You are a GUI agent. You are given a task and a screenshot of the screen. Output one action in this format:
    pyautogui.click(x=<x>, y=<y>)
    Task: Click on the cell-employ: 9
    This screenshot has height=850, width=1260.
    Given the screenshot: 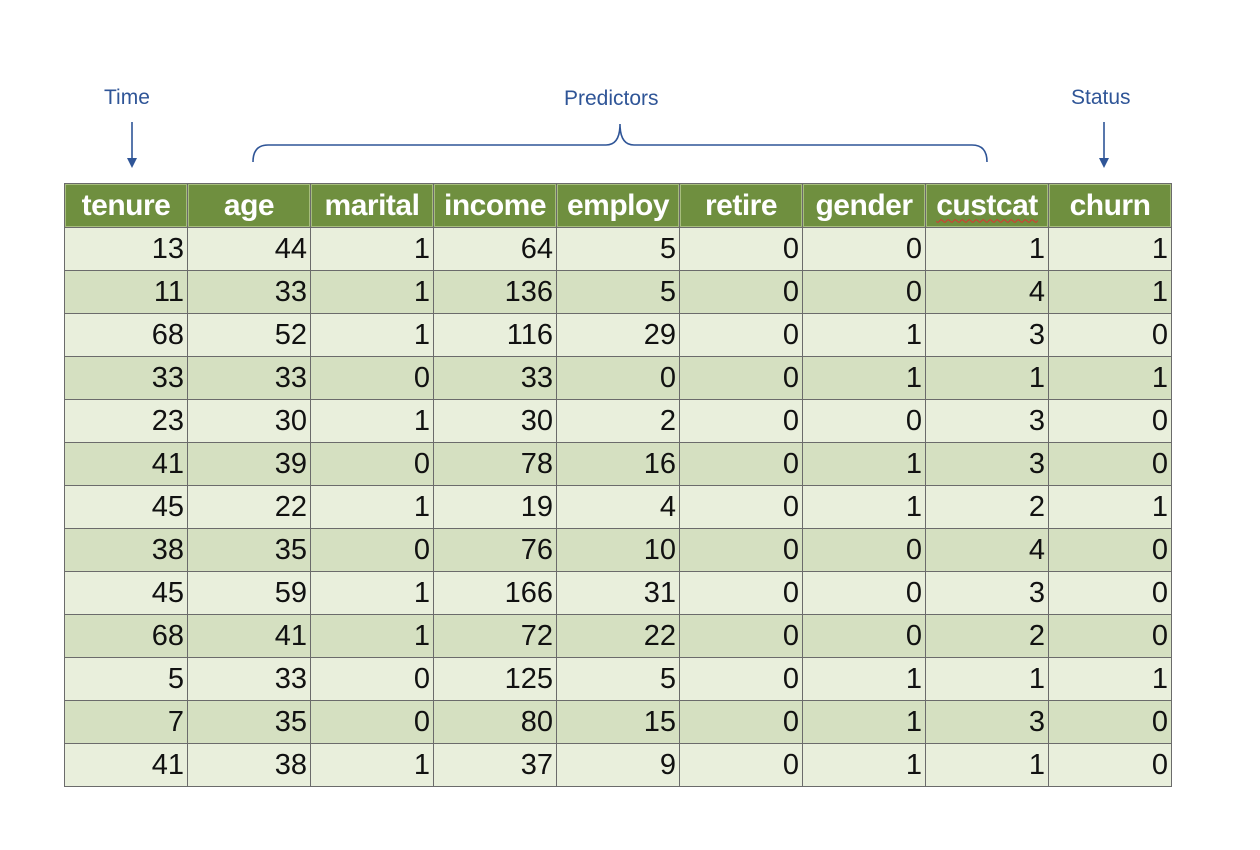 What is the action you would take?
    pyautogui.click(x=618, y=765)
    